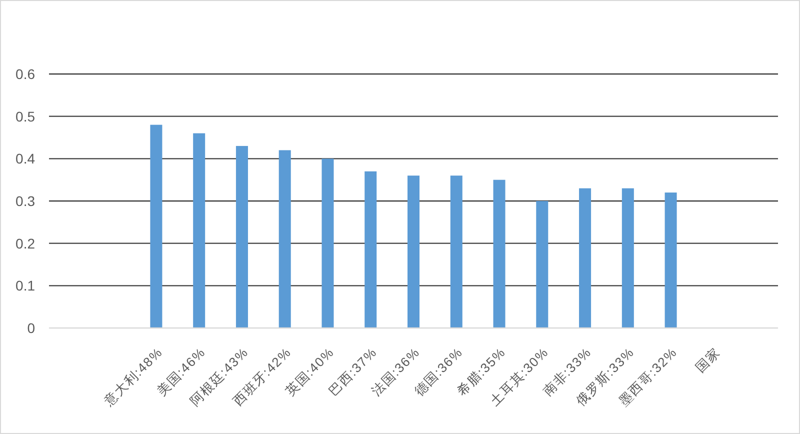 The image size is (800, 434). What do you see at coordinates (25, 116) in the screenshot?
I see `y-tick-label: 0.5` at bounding box center [25, 116].